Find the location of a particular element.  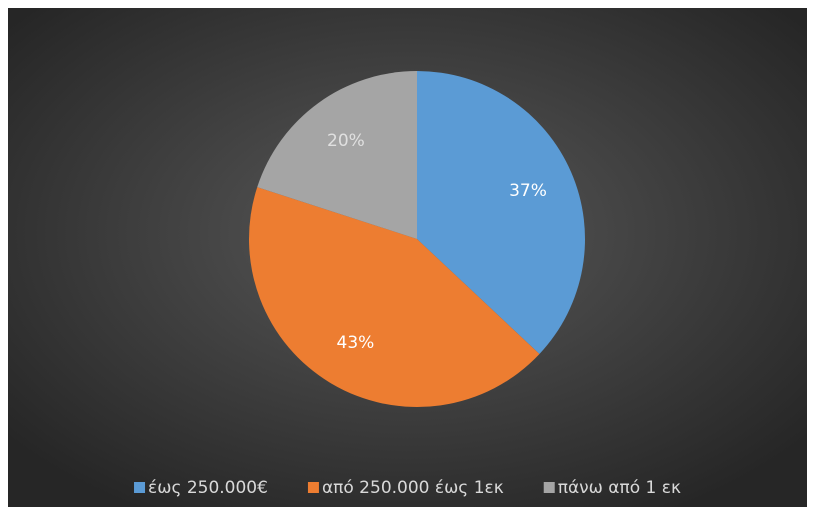

legend-label: έως 250.000€ is located at coordinates (208, 488).